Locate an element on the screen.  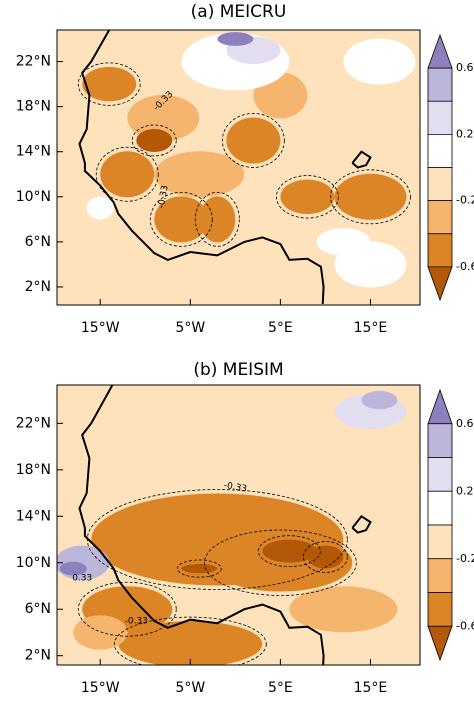
contour-label: 0.33 is located at coordinates (82, 578).